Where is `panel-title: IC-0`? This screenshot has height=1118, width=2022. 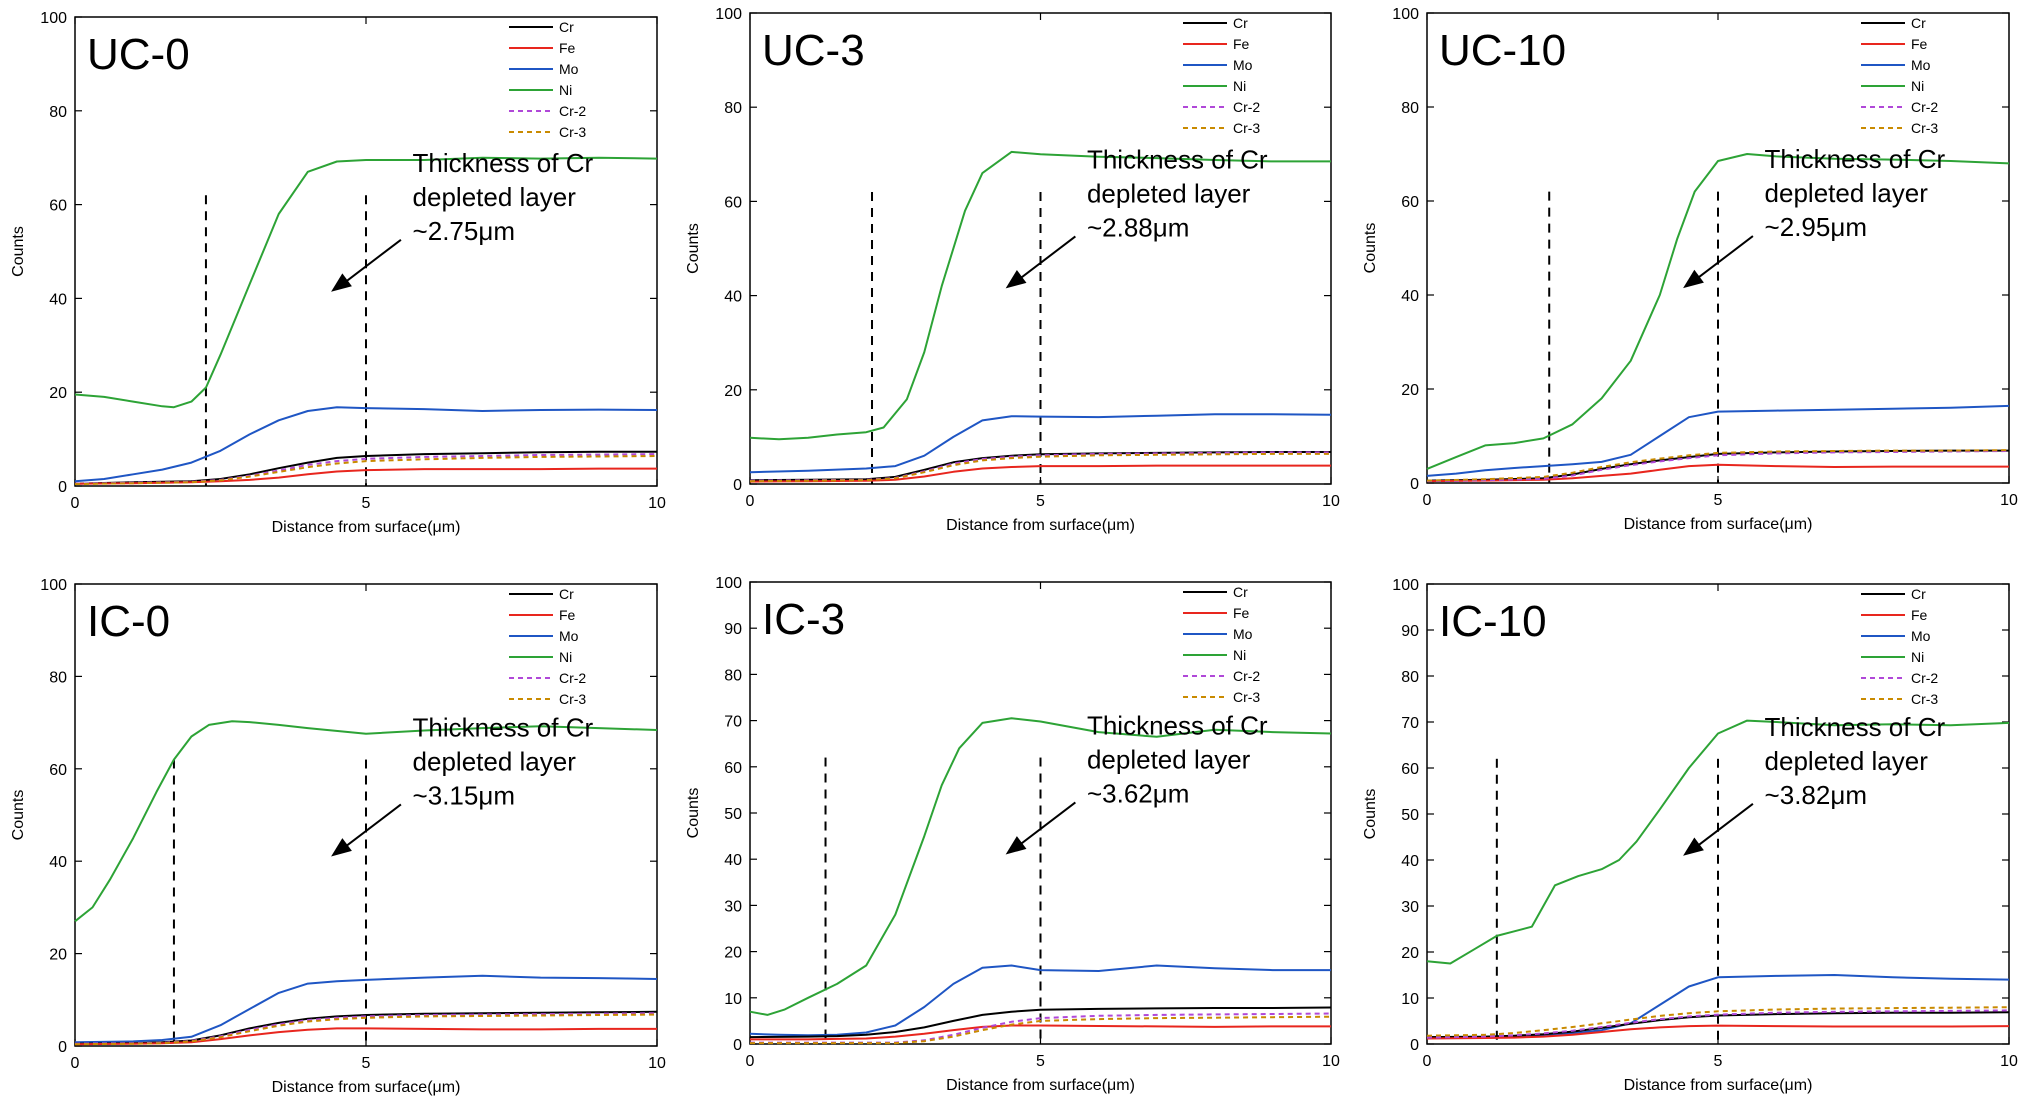
panel-title: IC-0 is located at coordinates (128, 621).